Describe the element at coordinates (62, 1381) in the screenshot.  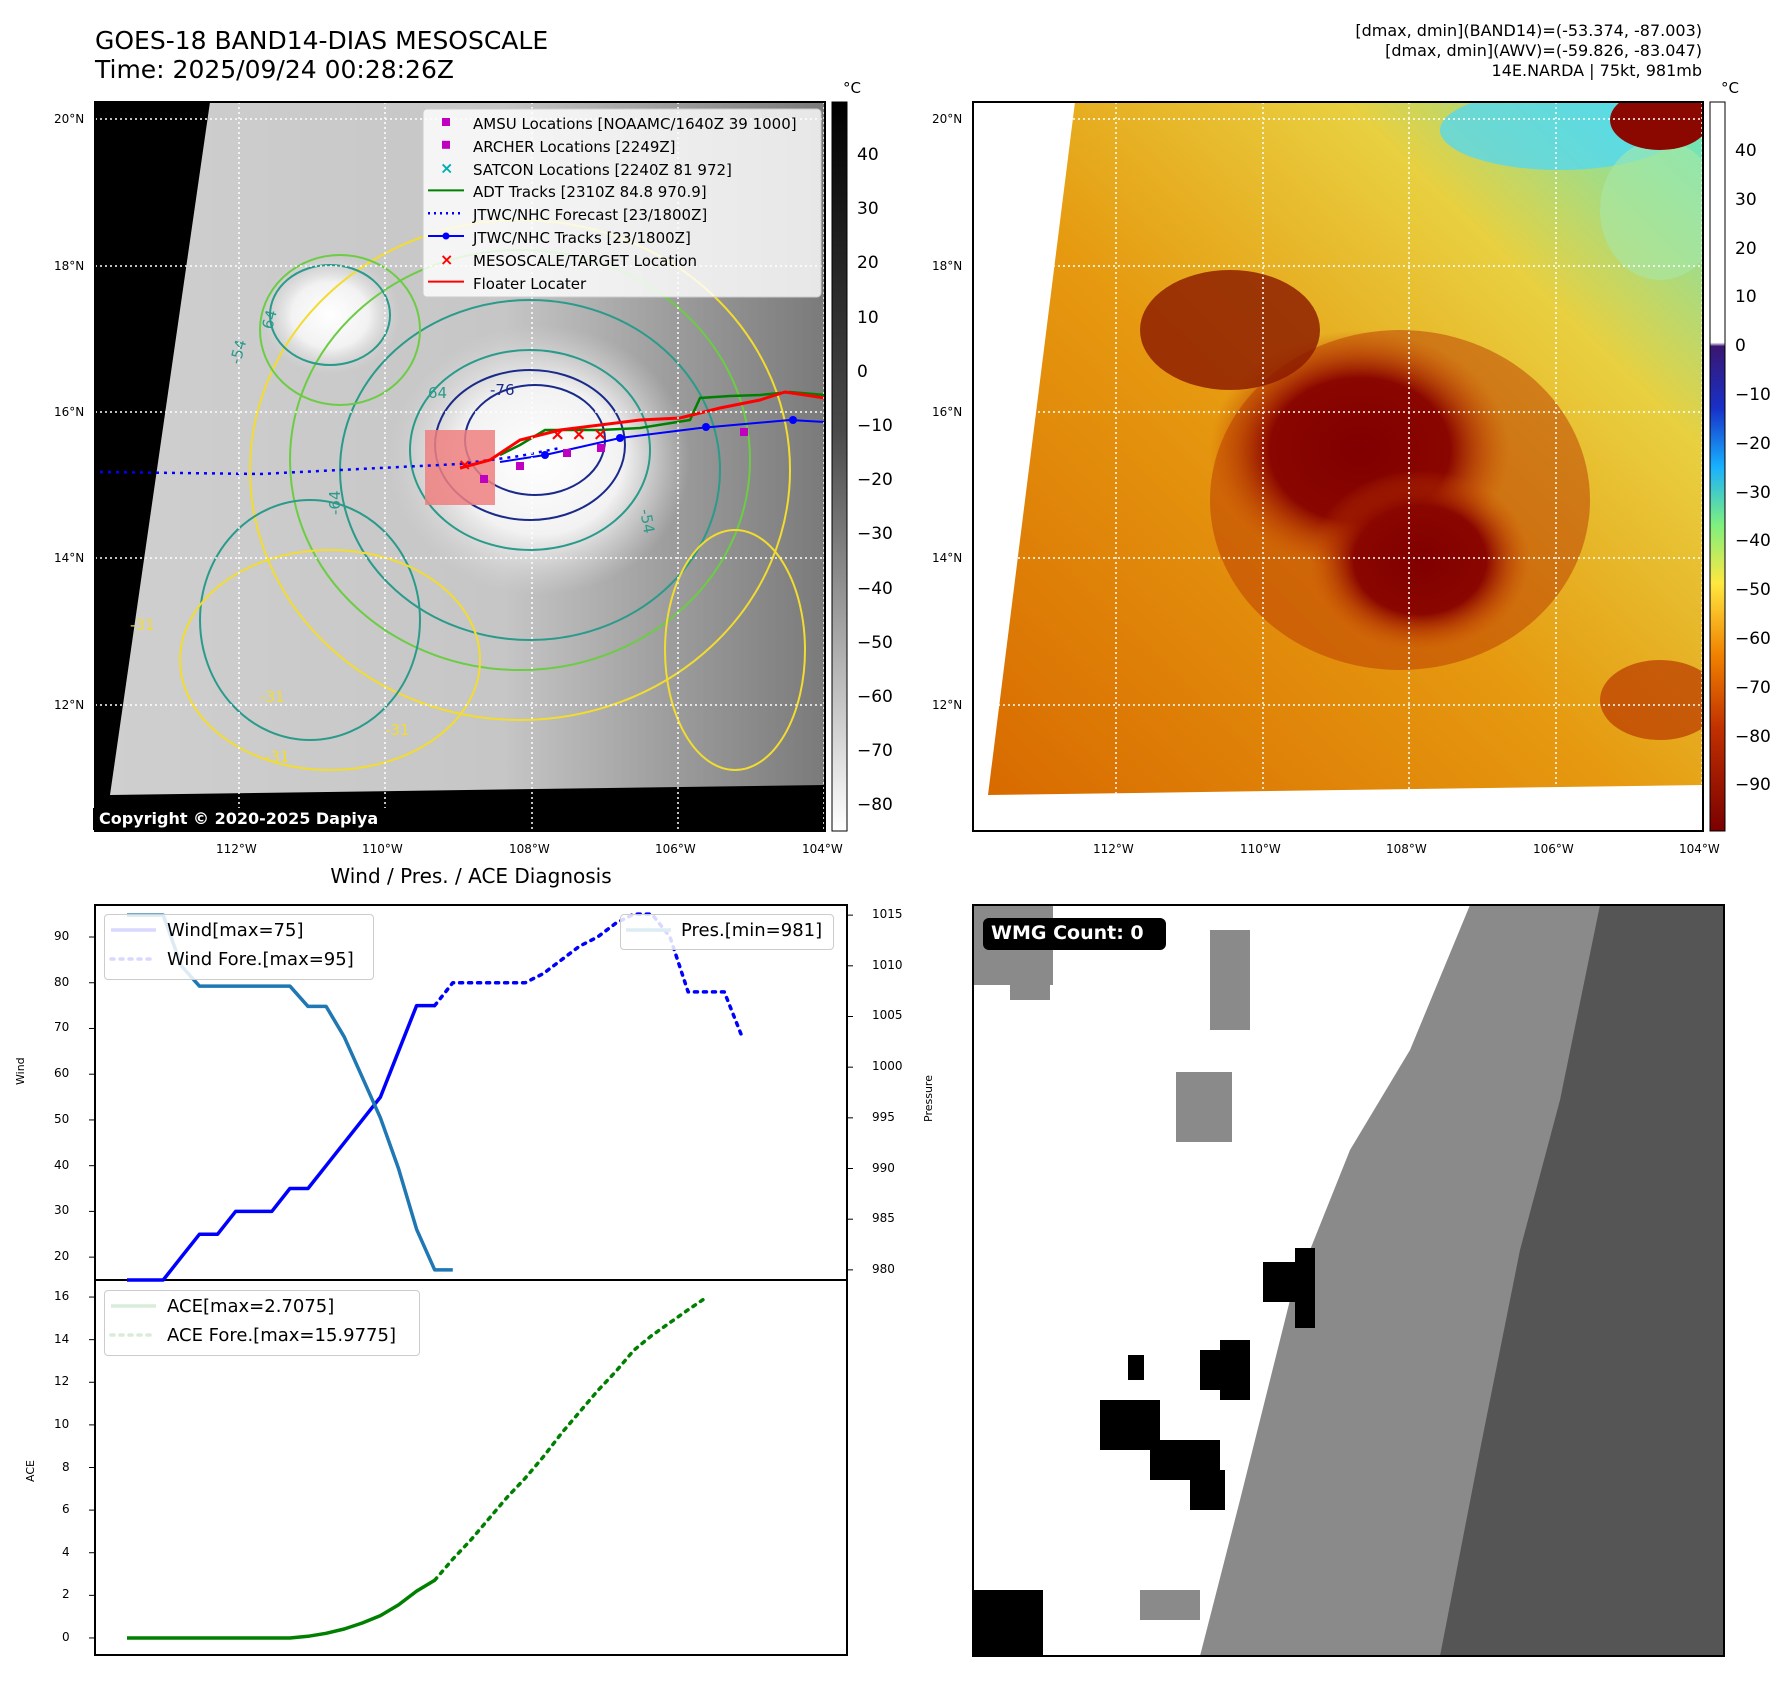
I see `ace-tick-label: 12` at that location.